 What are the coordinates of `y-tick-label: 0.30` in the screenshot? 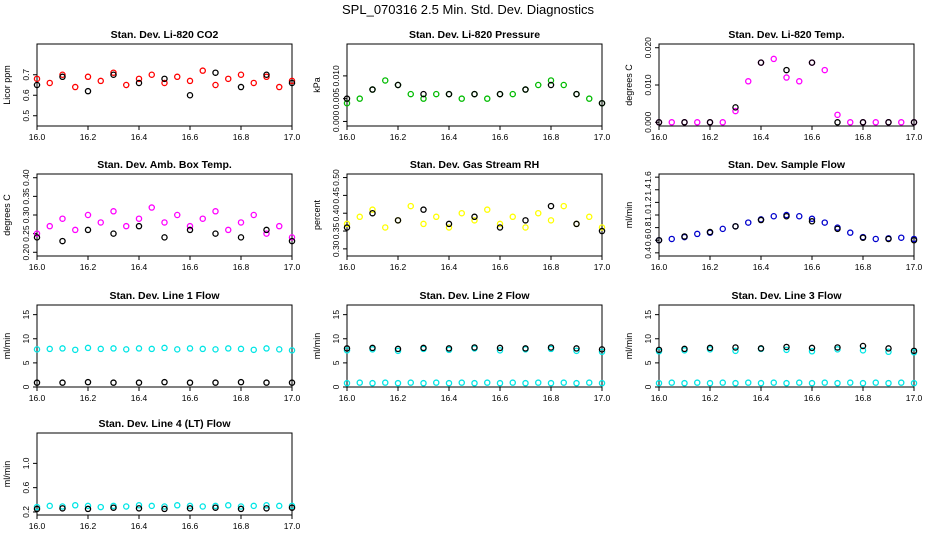 It's located at (336, 248).